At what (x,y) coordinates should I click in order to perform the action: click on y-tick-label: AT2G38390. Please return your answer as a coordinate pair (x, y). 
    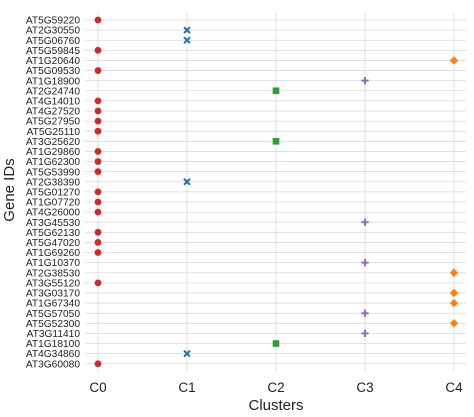
    Looking at the image, I should click on (53, 182).